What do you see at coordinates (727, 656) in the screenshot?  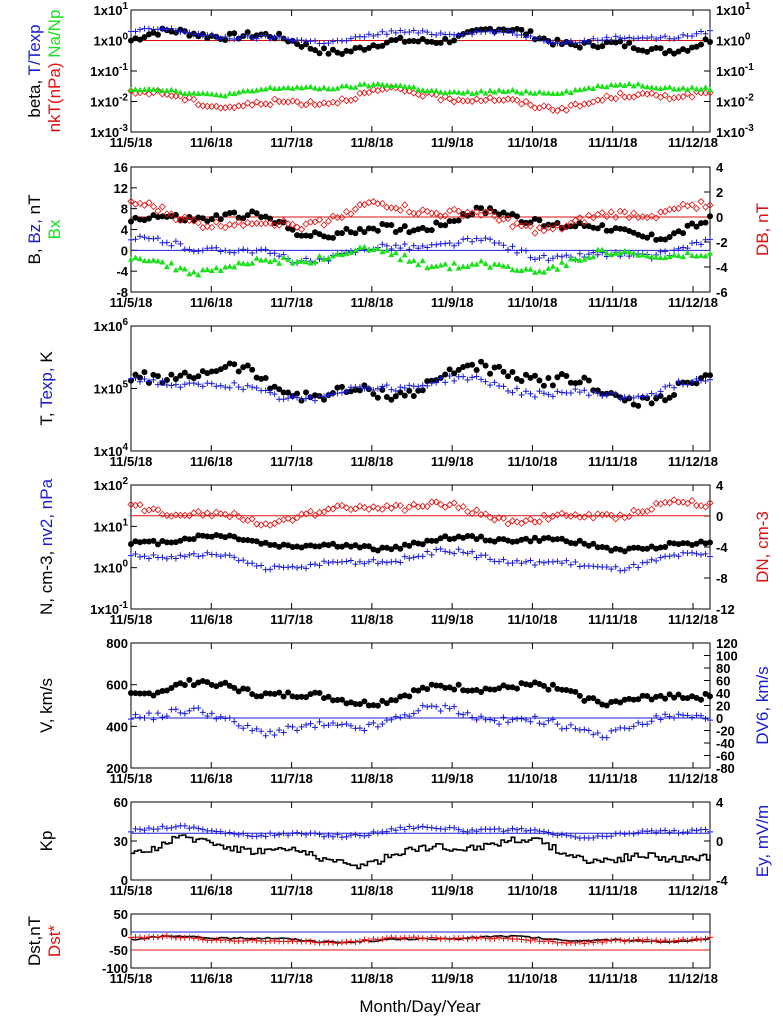 I see `right-y-tick-label: 100` at bounding box center [727, 656].